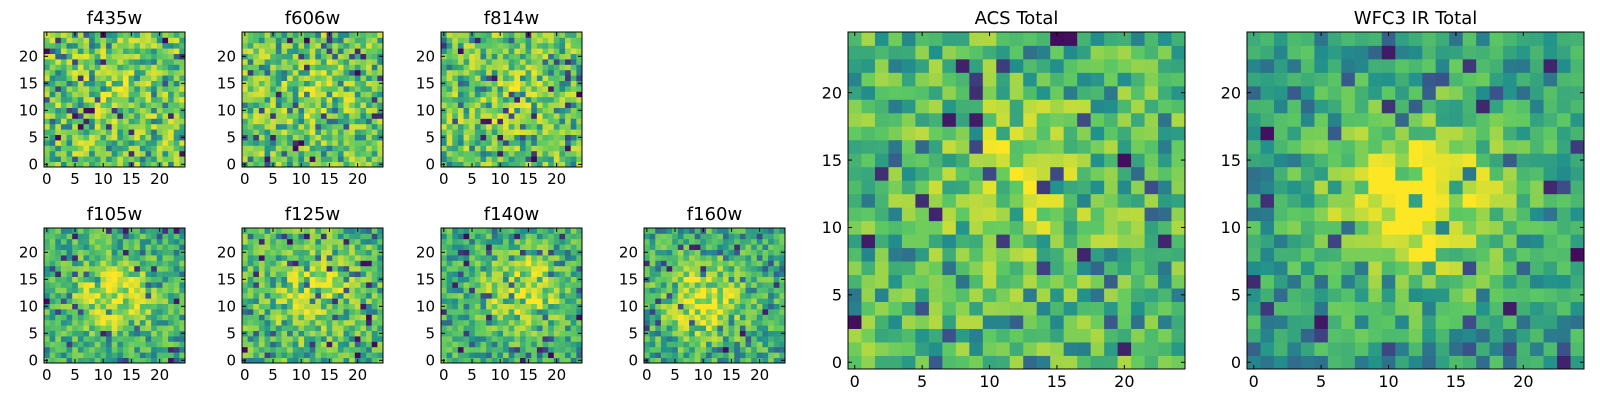 The width and height of the screenshot is (1600, 400). What do you see at coordinates (647, 375) in the screenshot?
I see `x-tick-label: 0` at bounding box center [647, 375].